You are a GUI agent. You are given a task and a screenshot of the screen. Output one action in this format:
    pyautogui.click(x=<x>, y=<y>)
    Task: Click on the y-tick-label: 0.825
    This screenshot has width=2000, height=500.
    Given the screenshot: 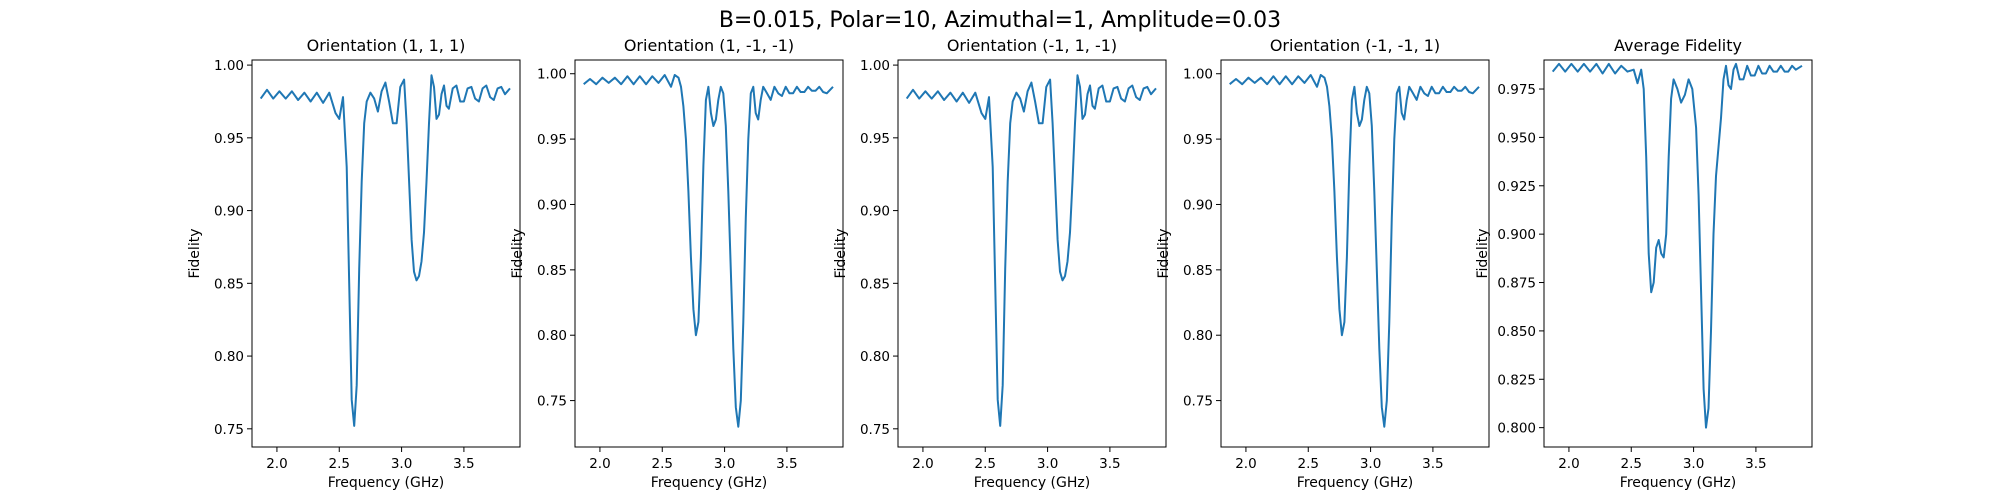 What is the action you would take?
    pyautogui.click(x=1516, y=380)
    